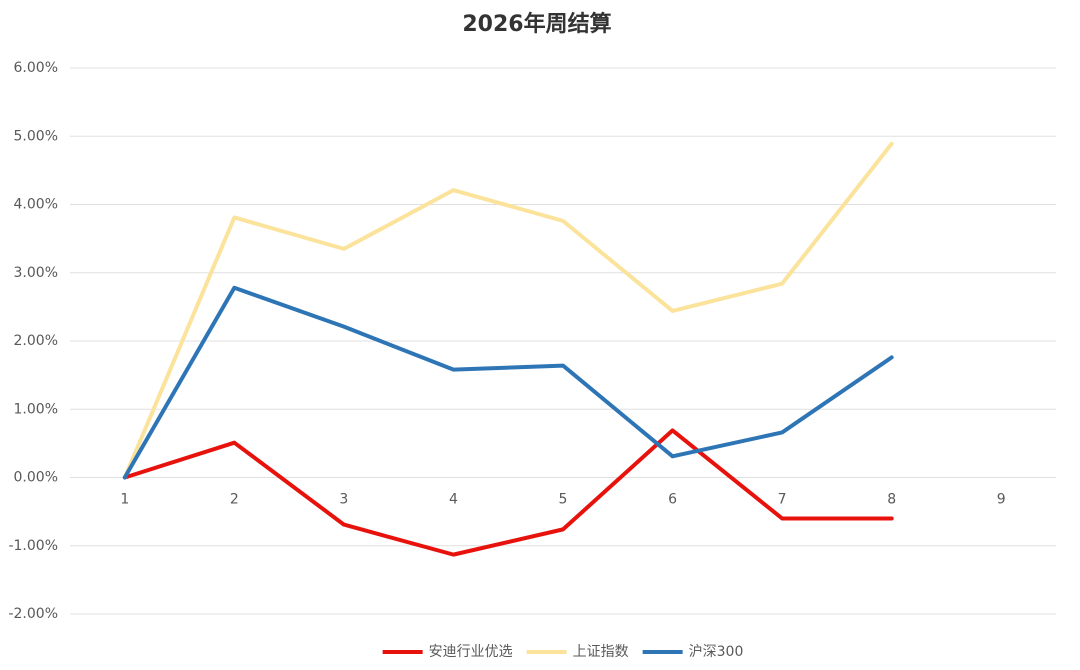 The width and height of the screenshot is (1080, 670). Describe the element at coordinates (536, 24) in the screenshot. I see `chart-title: 2026年周结算` at that location.